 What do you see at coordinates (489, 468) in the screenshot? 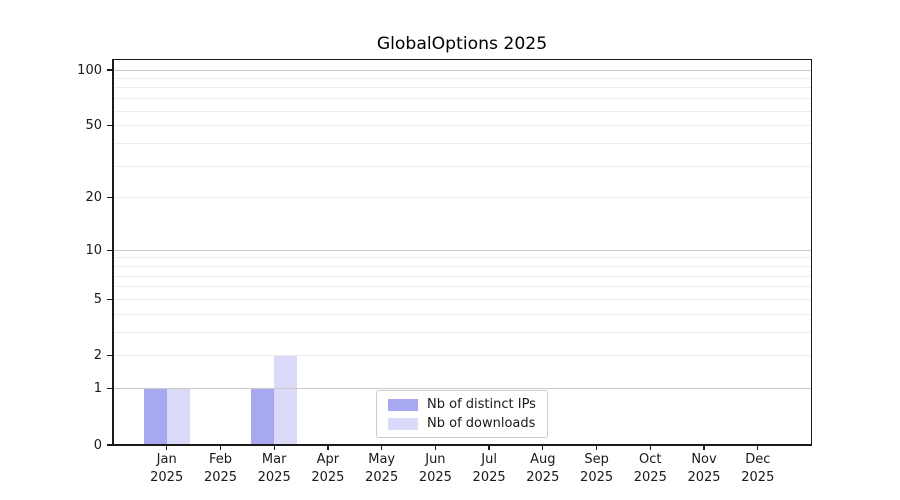
I see `x-tick-label: Jul 2025` at bounding box center [489, 468].